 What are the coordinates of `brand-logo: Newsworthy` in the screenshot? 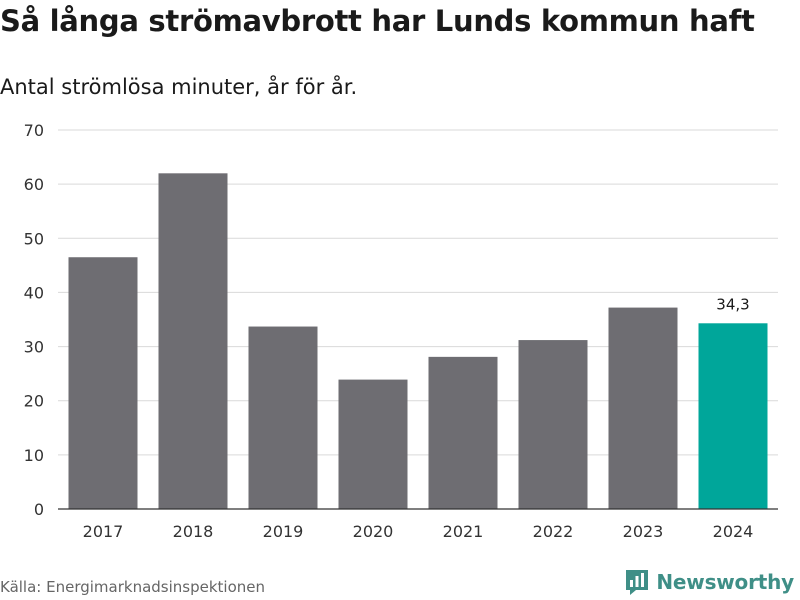 It's located at (709, 582).